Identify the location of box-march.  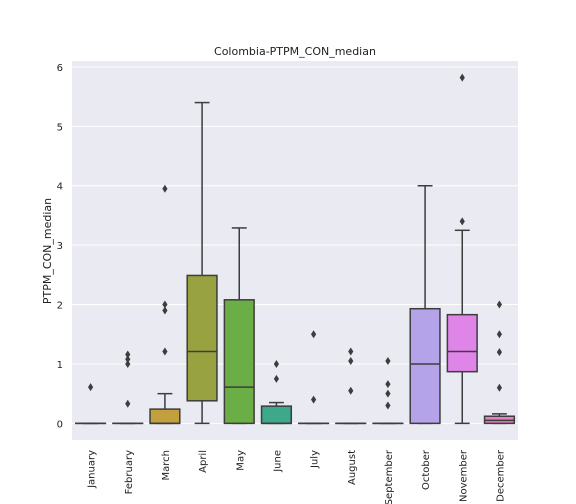
(165, 304).